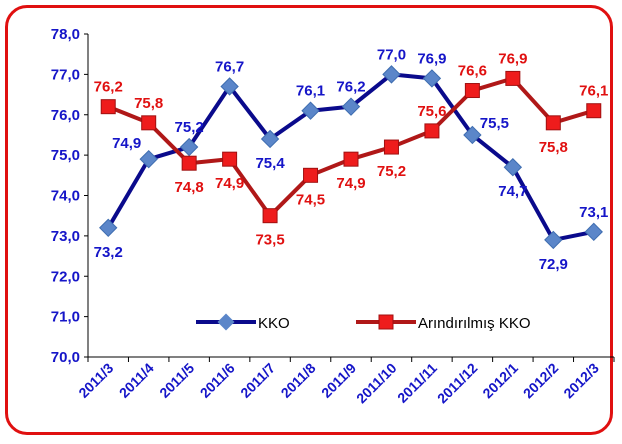 This screenshot has width=622, height=444. Describe the element at coordinates (274, 323) in the screenshot. I see `legend-kko-label: KKO` at that location.